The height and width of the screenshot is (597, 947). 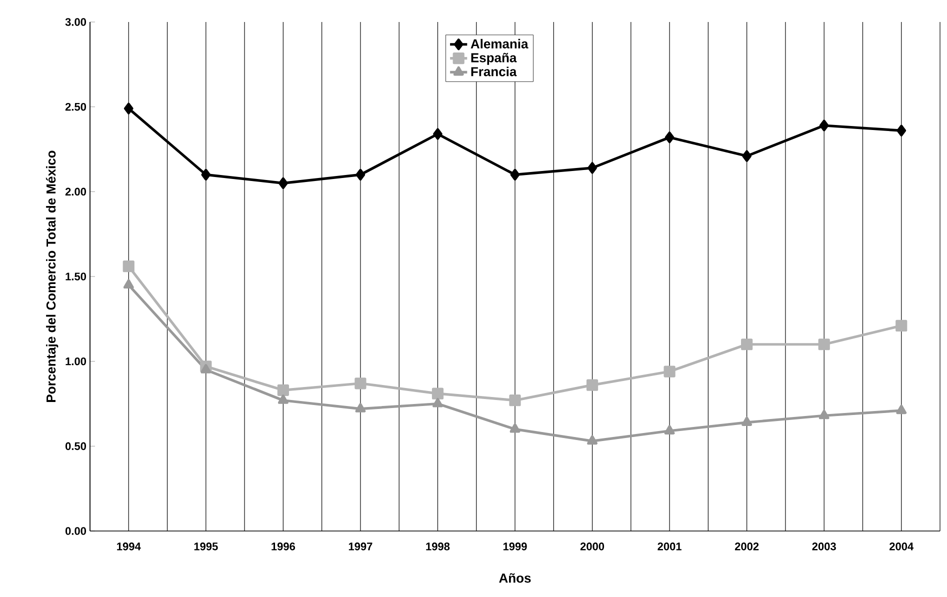 I want to click on y-tick-label: 2.50, so click(x=75, y=106).